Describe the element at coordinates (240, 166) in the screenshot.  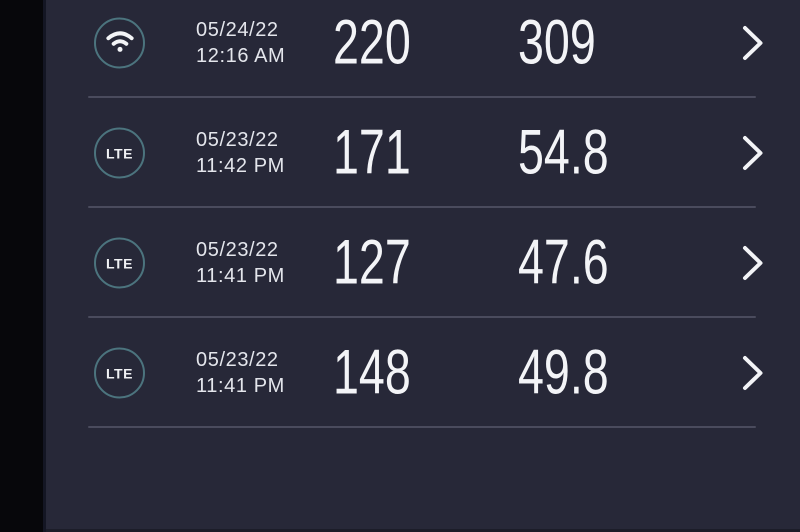
I see `test-time: 11:42 PM` at that location.